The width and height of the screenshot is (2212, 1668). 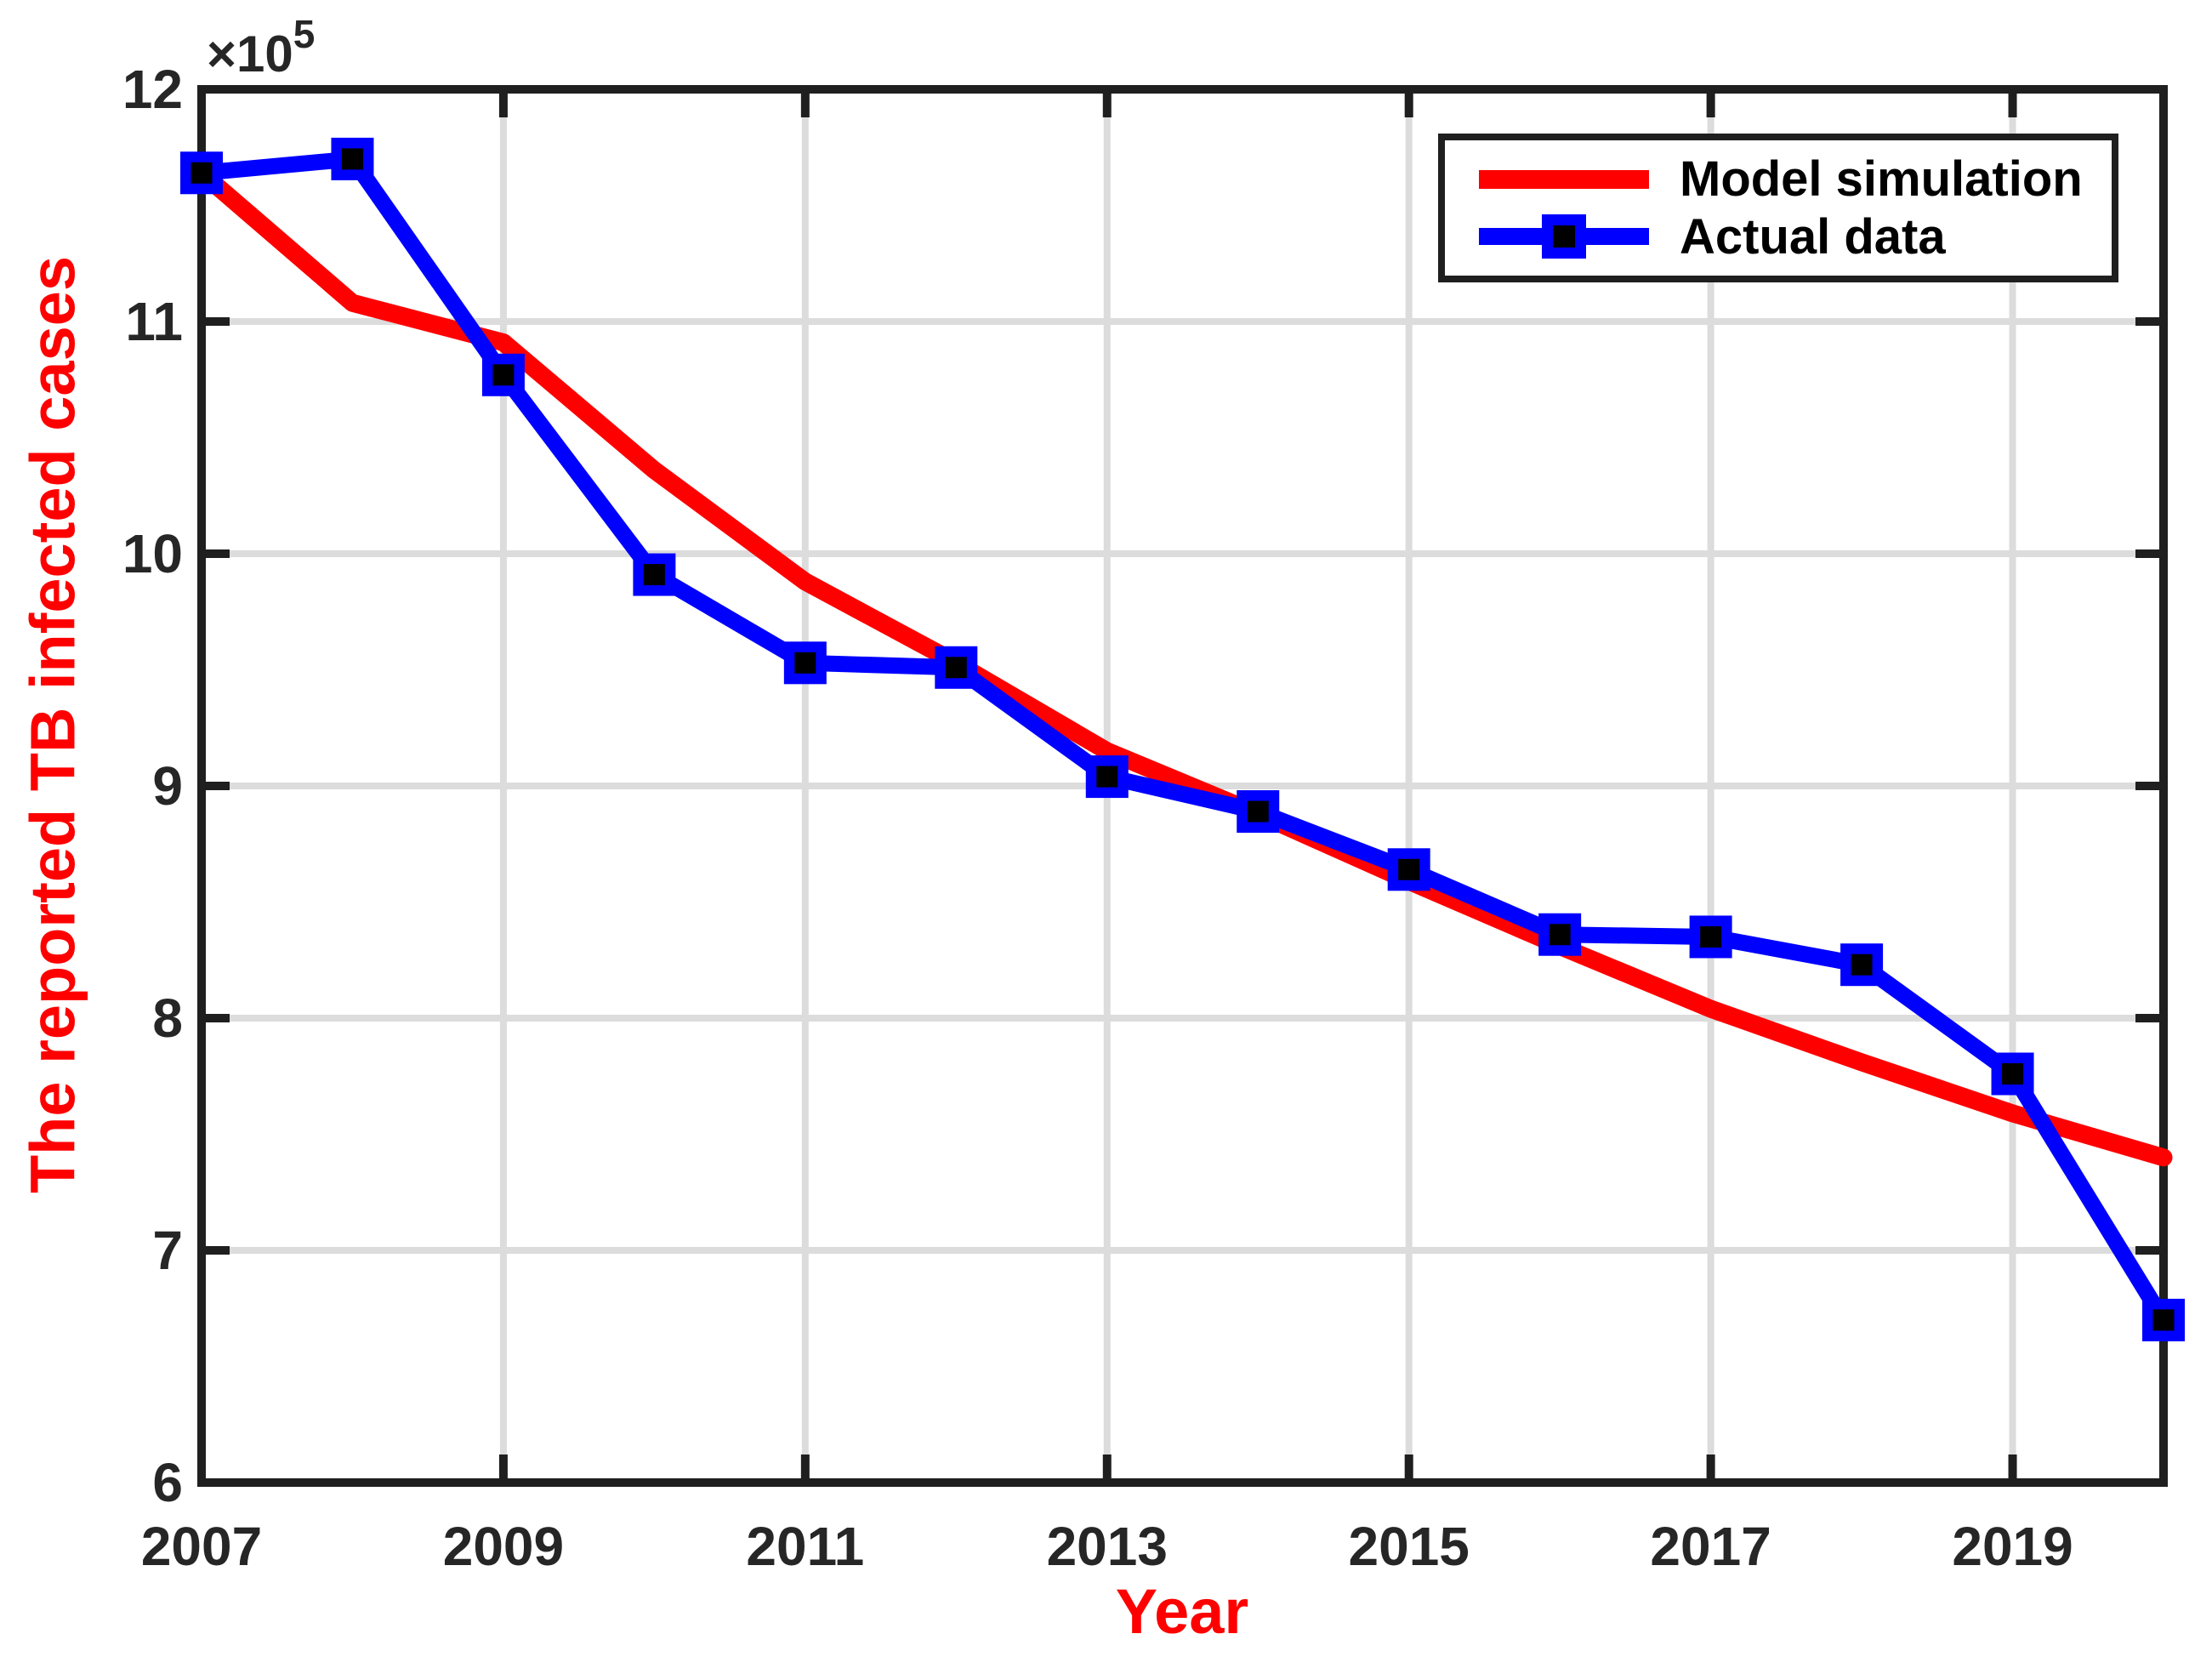 I want to click on y-tick-label: 9, so click(x=168, y=786).